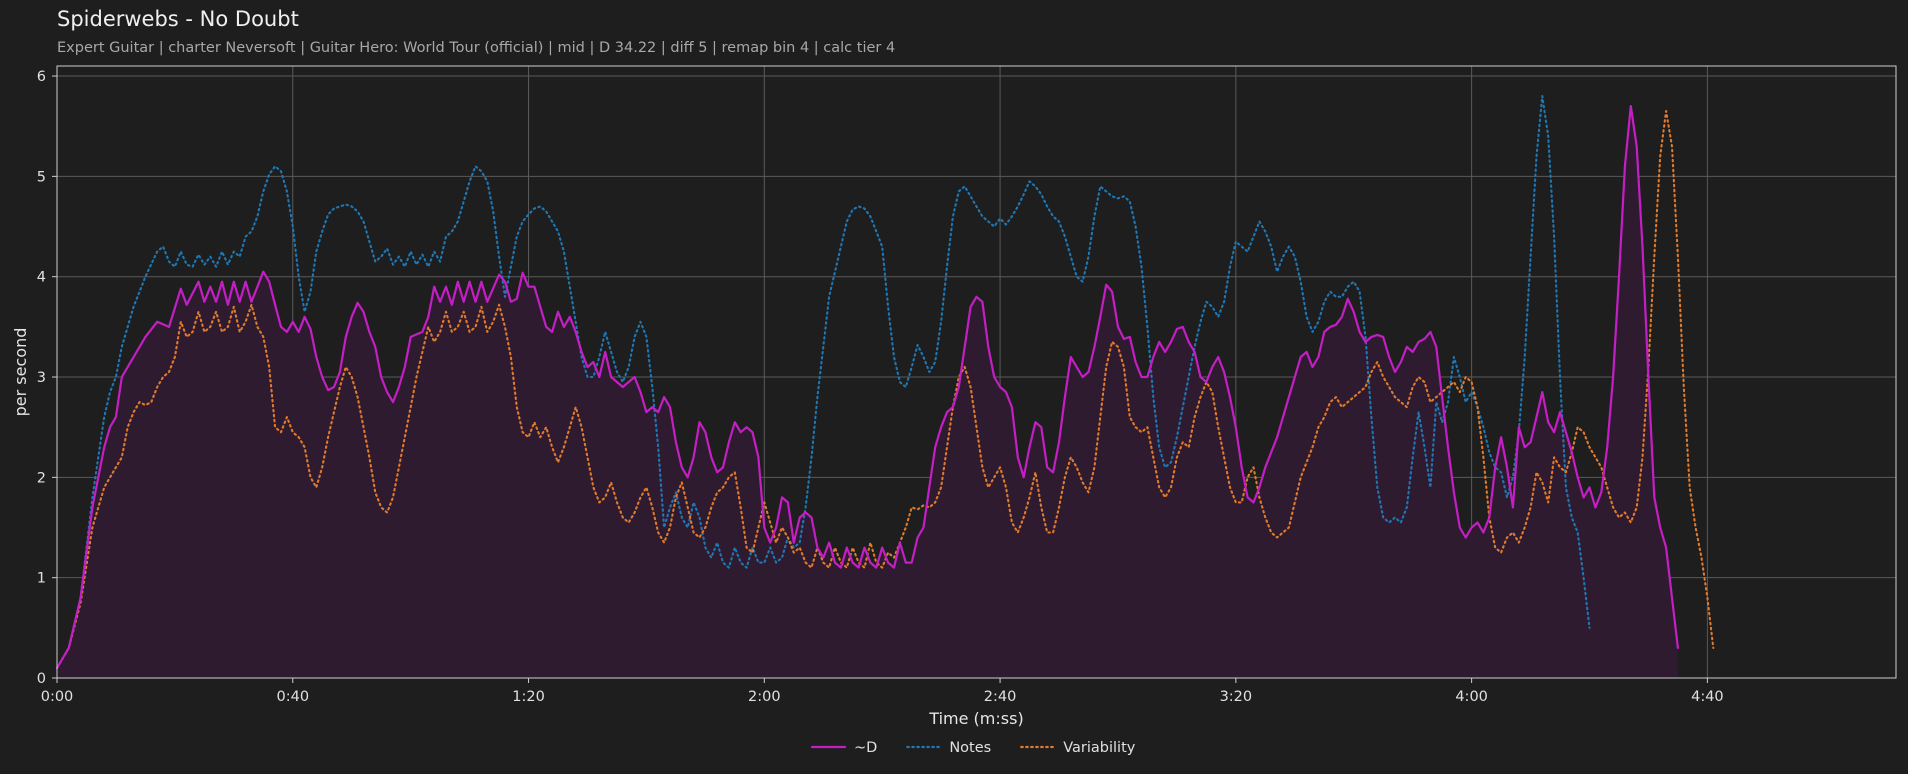 This screenshot has height=774, width=1908. What do you see at coordinates (20, 372) in the screenshot?
I see `y-axis-label: per second` at bounding box center [20, 372].